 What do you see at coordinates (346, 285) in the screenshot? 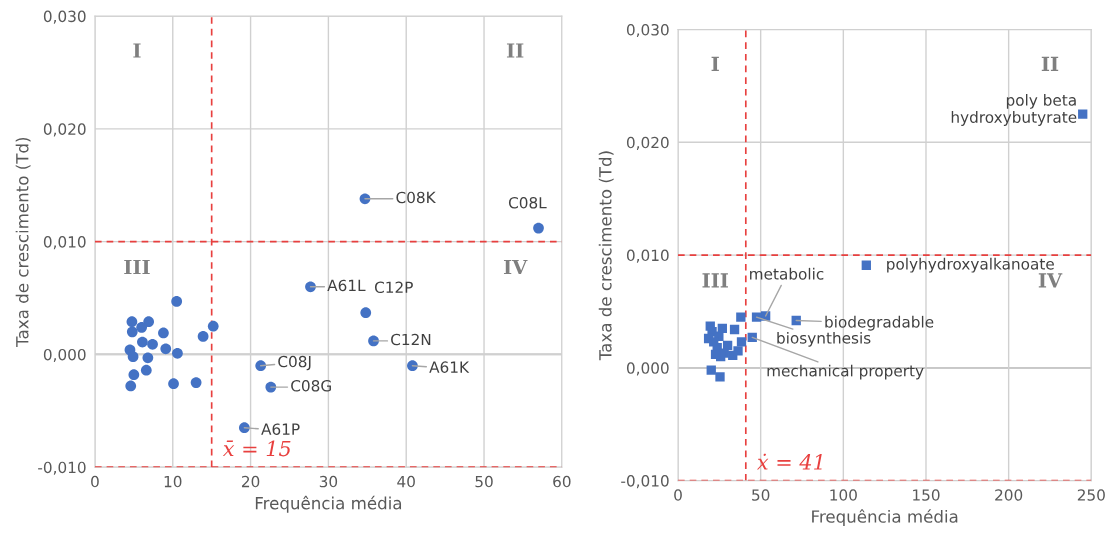
I see `annotation: A61L` at bounding box center [346, 285].